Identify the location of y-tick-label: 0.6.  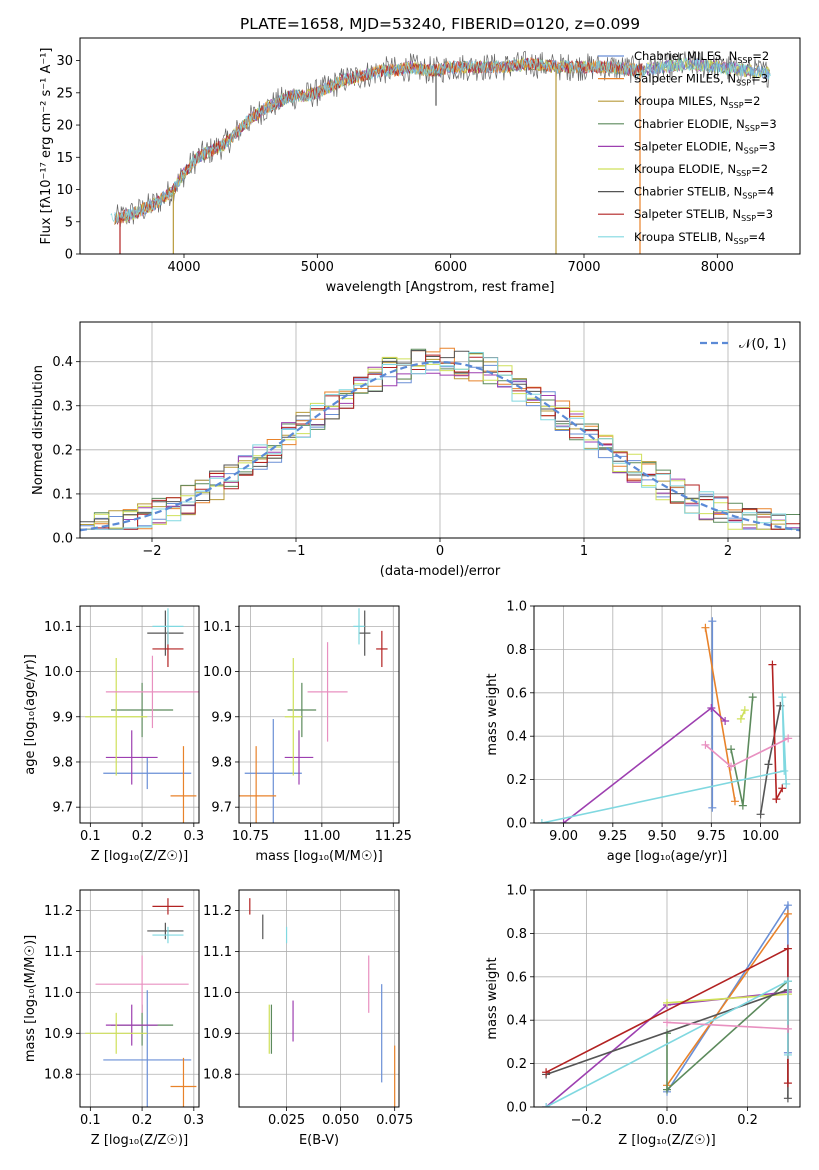
(516, 693).